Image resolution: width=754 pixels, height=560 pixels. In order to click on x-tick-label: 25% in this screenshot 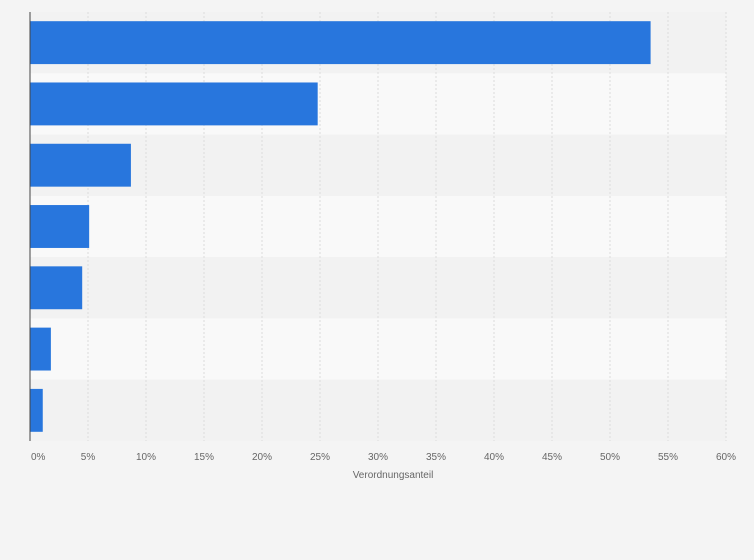, I will do `click(320, 457)`.